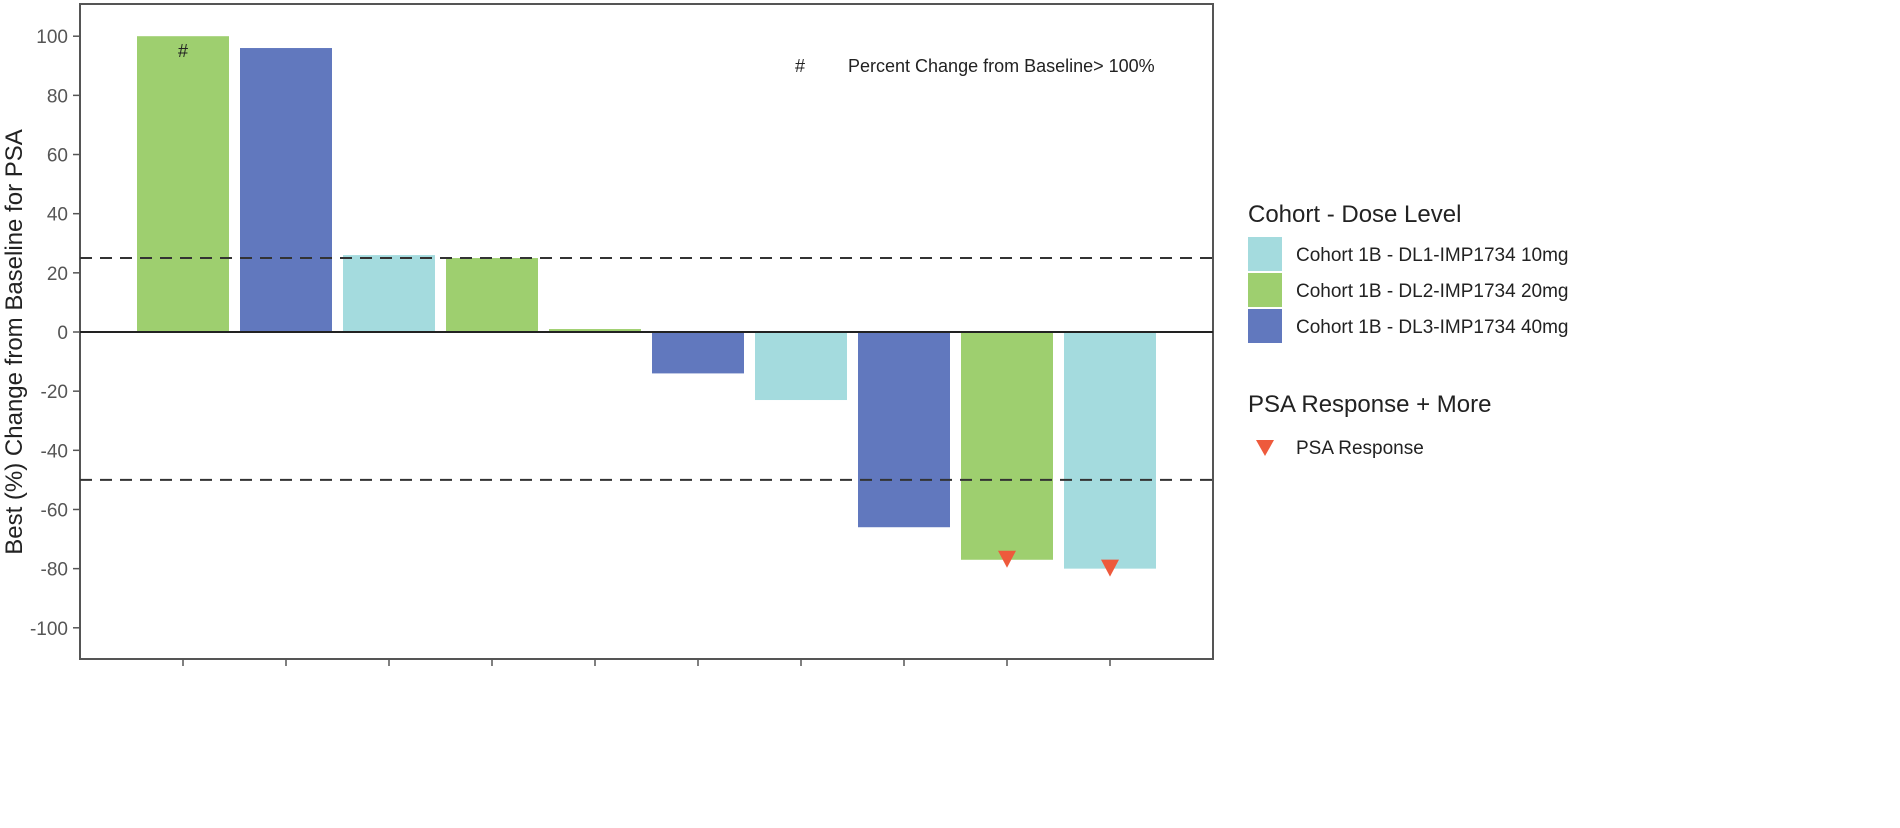  Describe the element at coordinates (1432, 327) in the screenshot. I see `legend-cohort-label: Cohort 1B - DL3-IMP1734 40mg` at that location.